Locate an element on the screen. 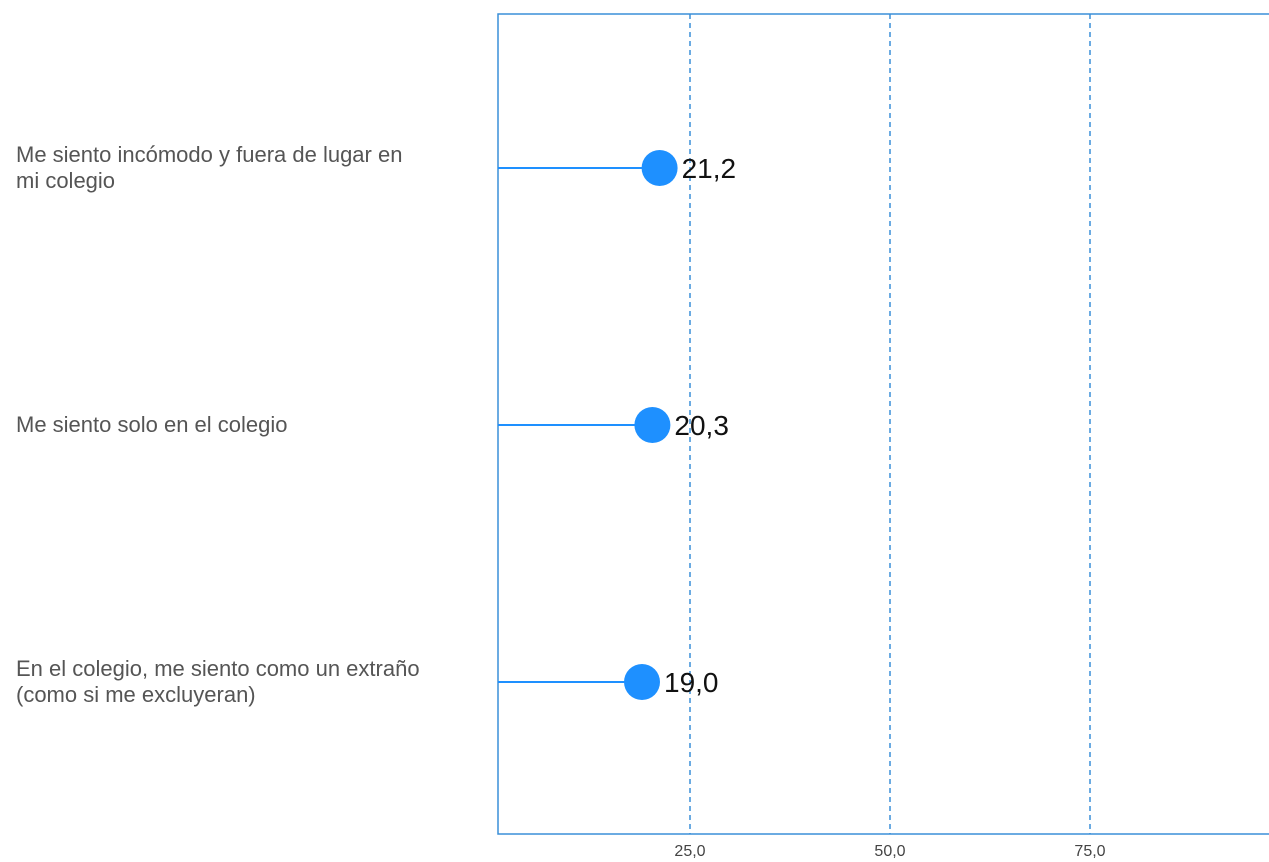 The width and height of the screenshot is (1269, 862). category-label: Me siento solo en el colegio is located at coordinates (152, 424).